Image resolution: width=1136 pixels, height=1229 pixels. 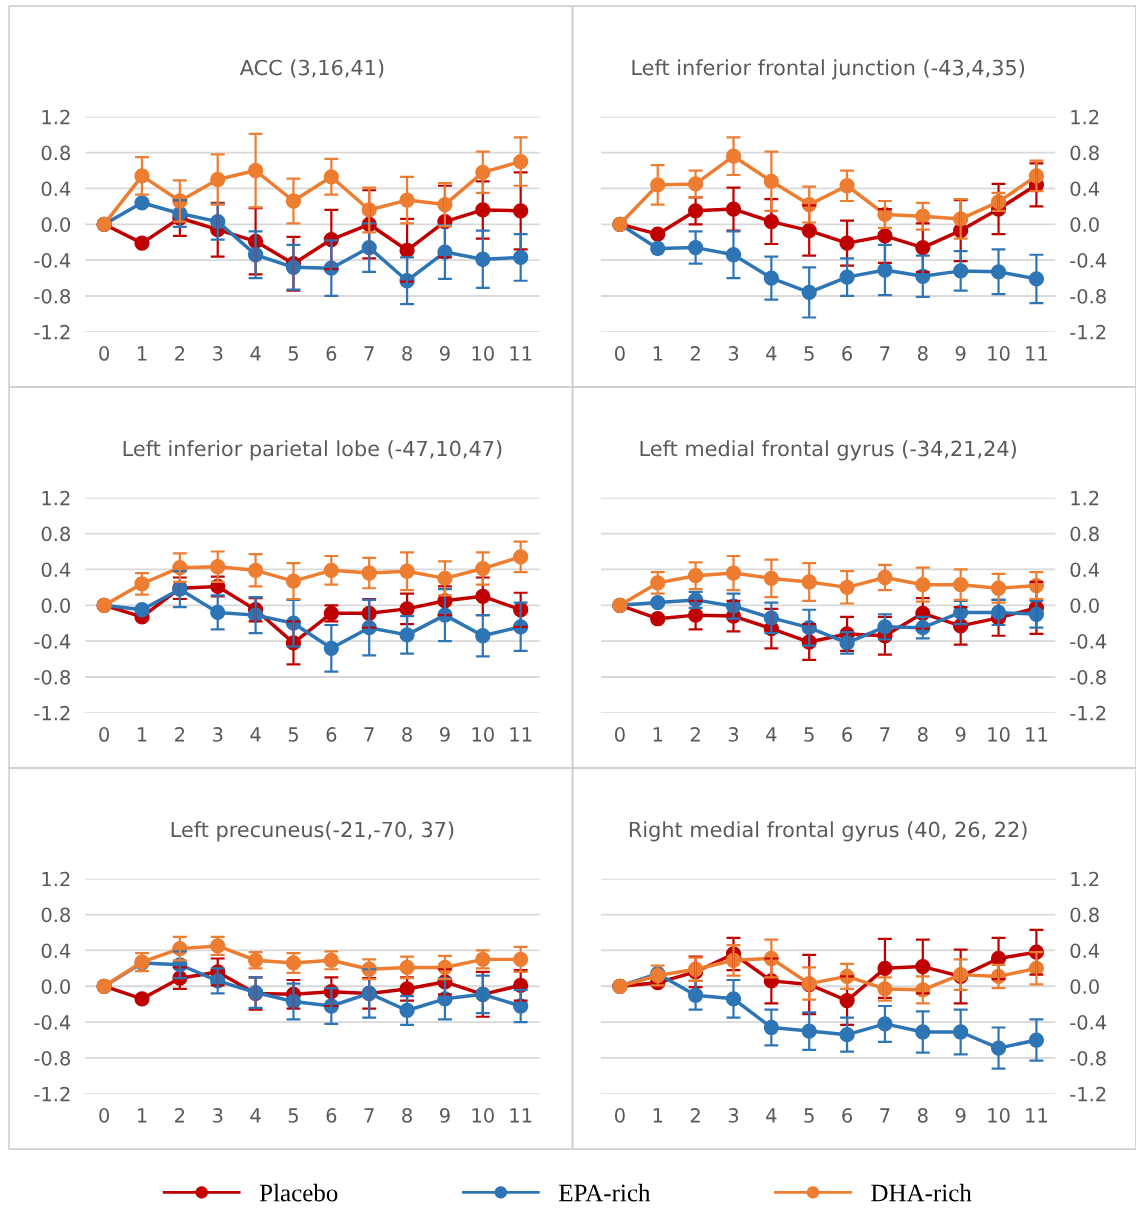 I want to click on legend-label: Placebo, so click(x=298, y=1192).